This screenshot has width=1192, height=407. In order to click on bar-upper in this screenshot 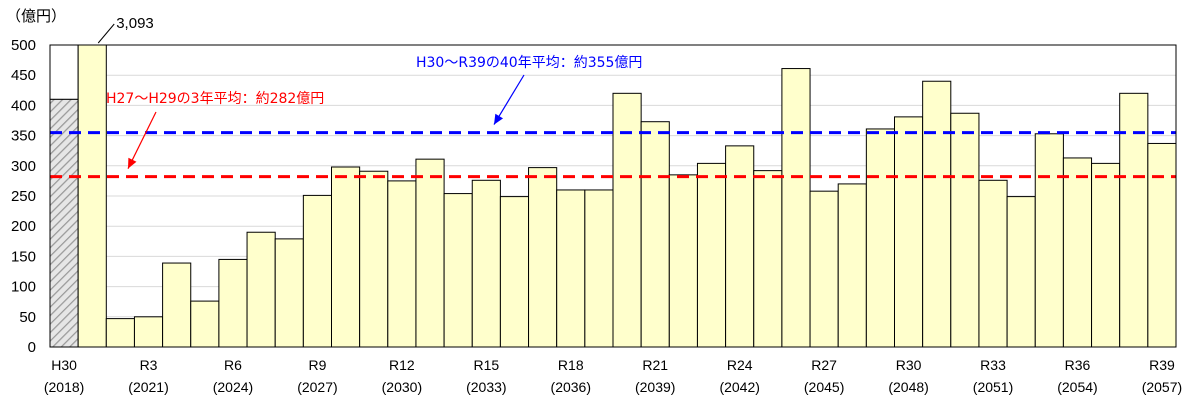, I will do `click(64, 72)`.